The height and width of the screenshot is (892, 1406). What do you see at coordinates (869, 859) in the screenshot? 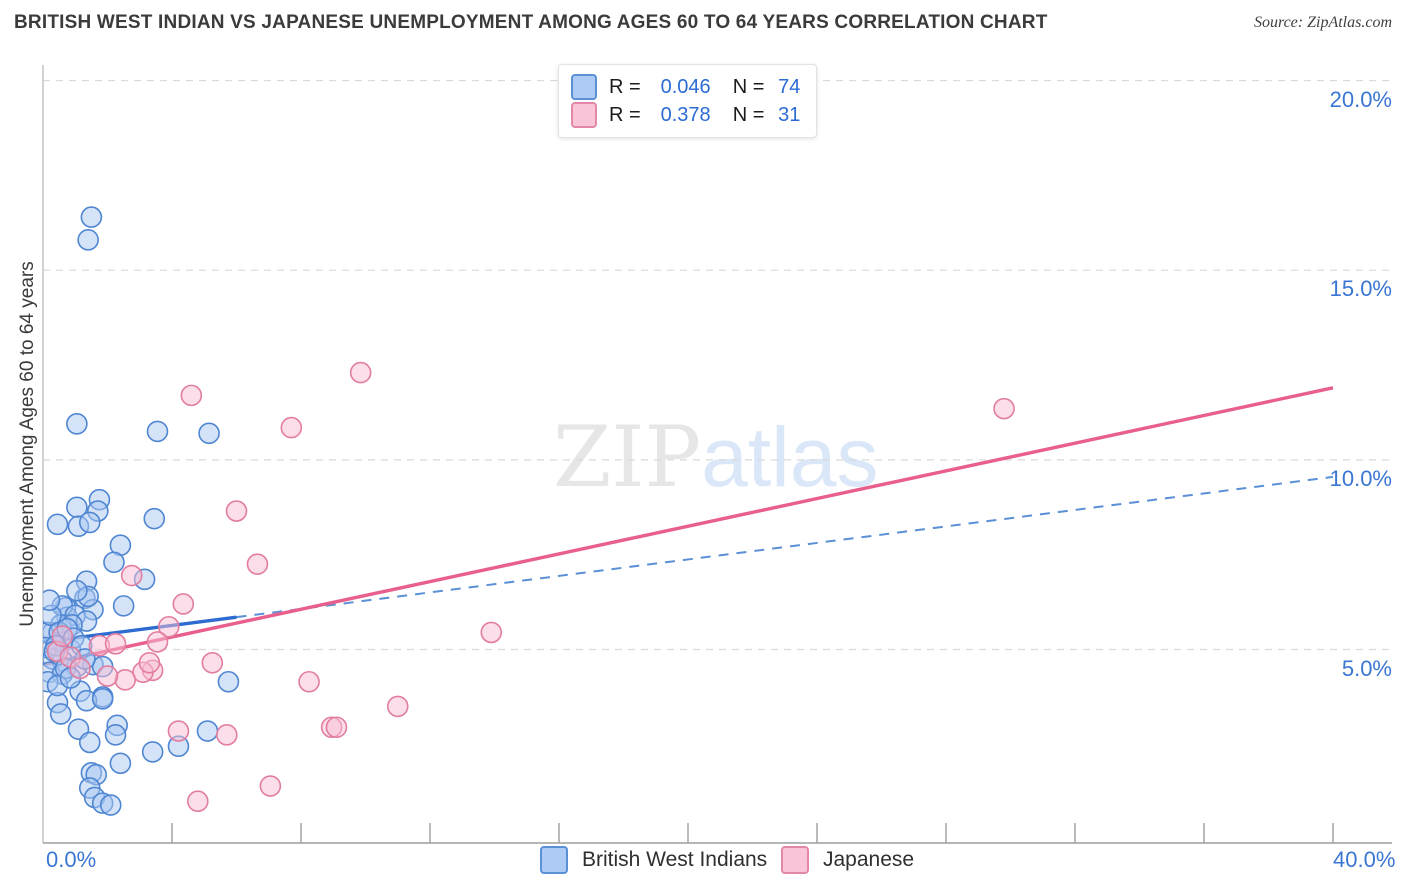
I see `legend-label-japanese: Japanese` at bounding box center [869, 859].